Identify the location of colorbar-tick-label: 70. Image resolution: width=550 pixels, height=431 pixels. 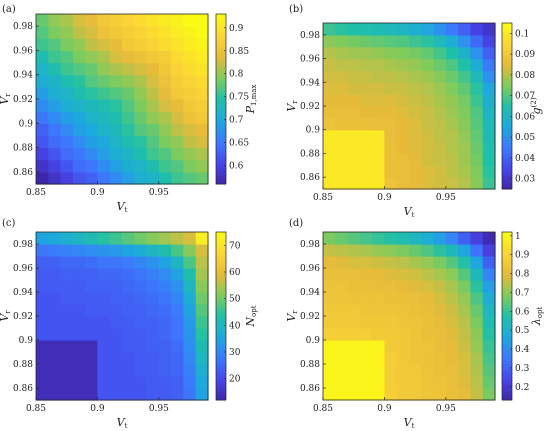
(235, 246).